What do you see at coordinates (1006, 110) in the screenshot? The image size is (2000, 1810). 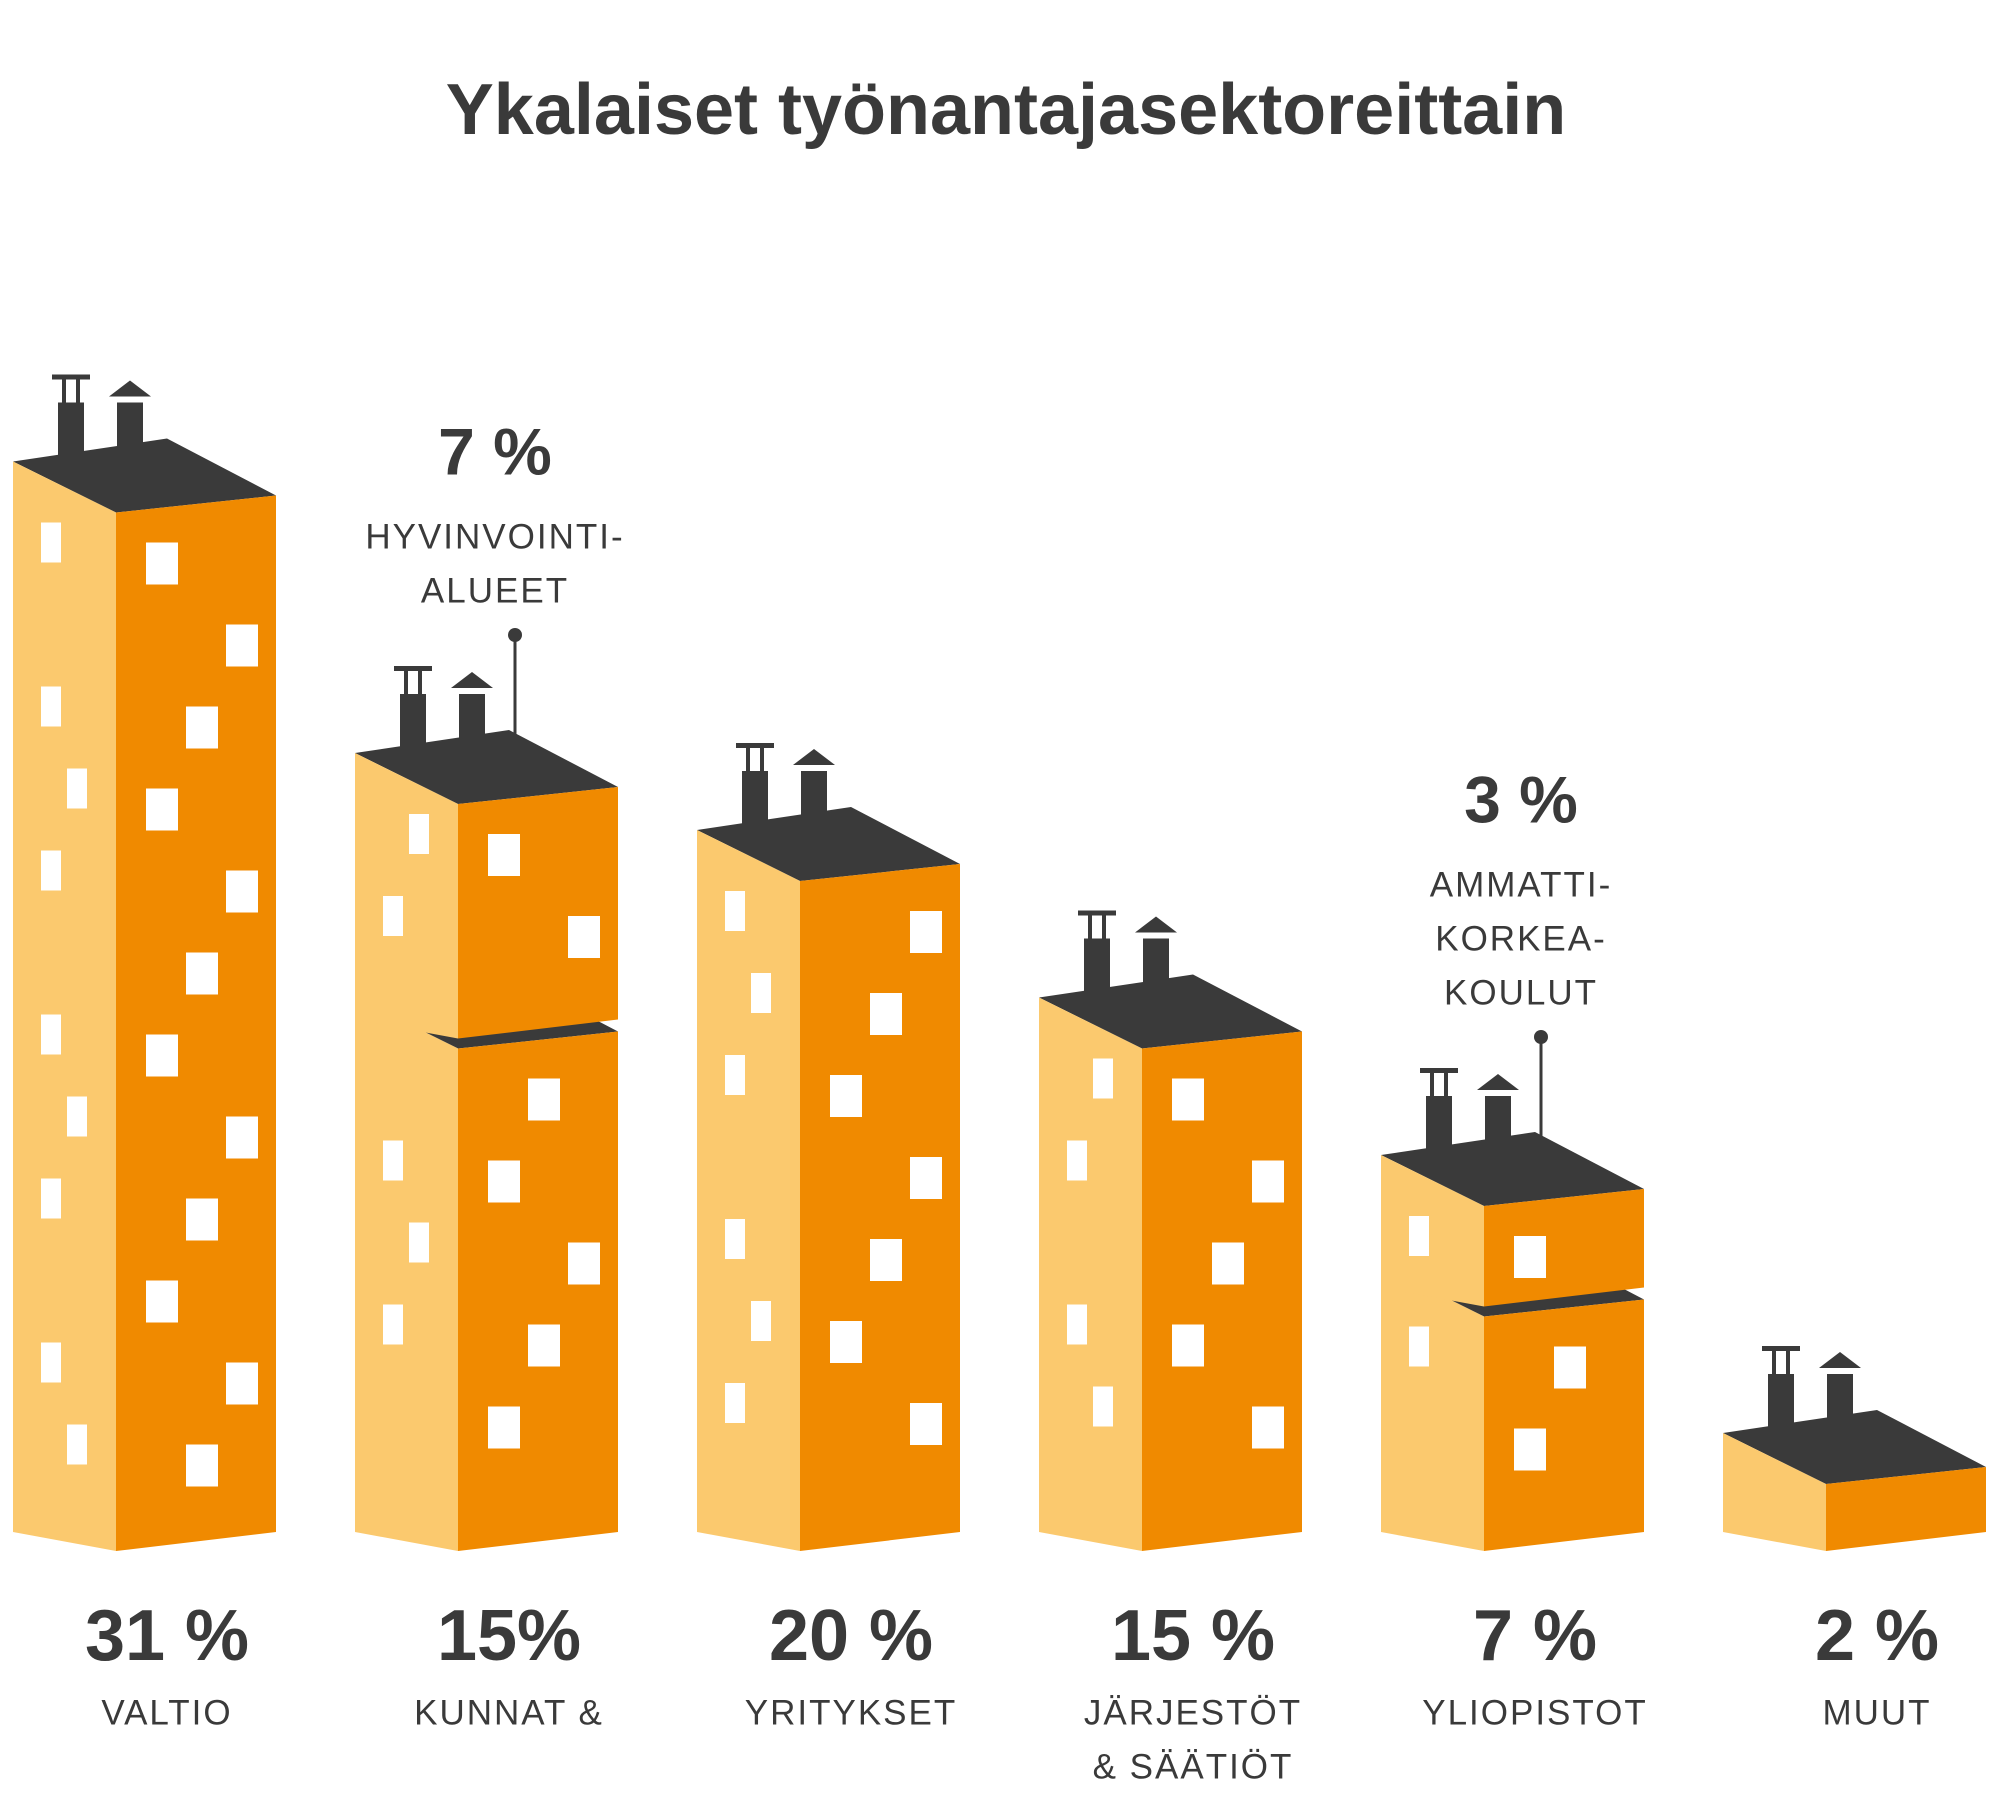 I see `chart-title: Ykalaiset työnantajasektoreittain` at bounding box center [1006, 110].